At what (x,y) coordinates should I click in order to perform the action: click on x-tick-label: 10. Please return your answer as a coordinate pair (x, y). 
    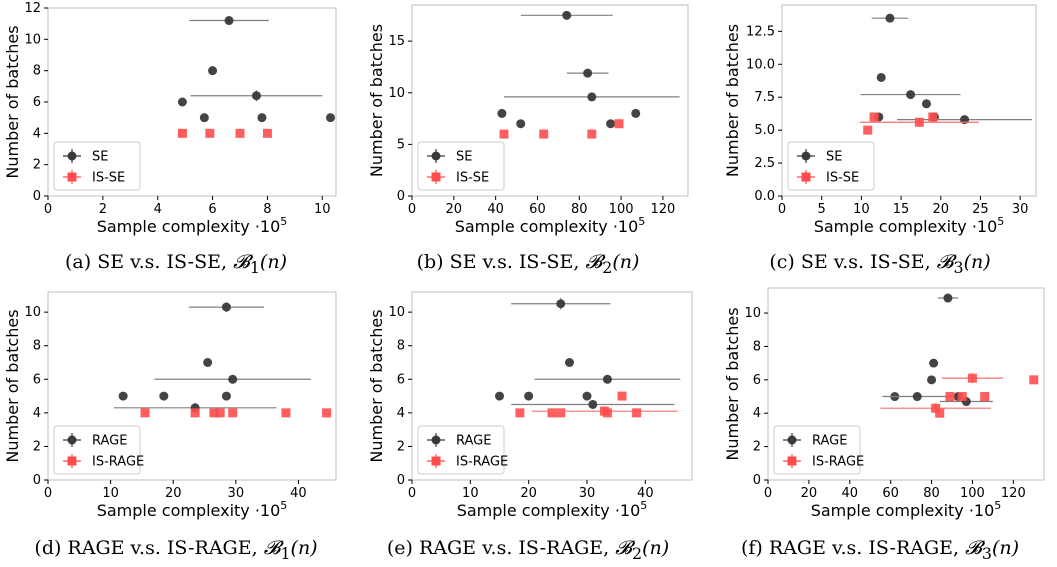
    Looking at the image, I should click on (322, 209).